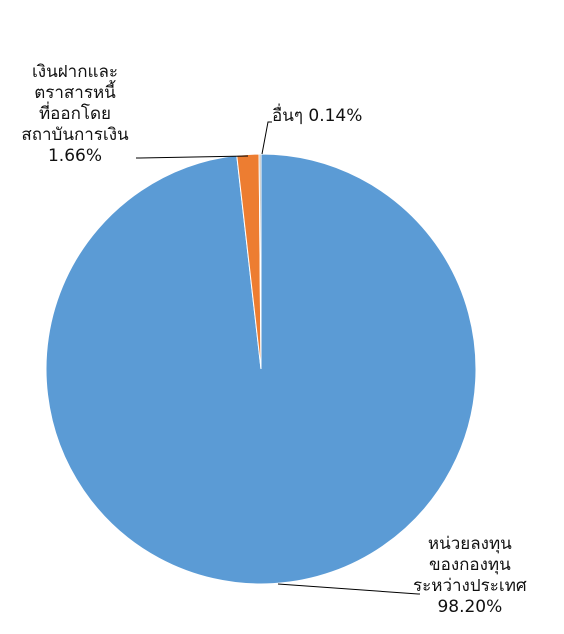 This screenshot has height=634, width=564. What do you see at coordinates (469, 565) in the screenshot?
I see `label-line: ของกองทุน` at bounding box center [469, 565].